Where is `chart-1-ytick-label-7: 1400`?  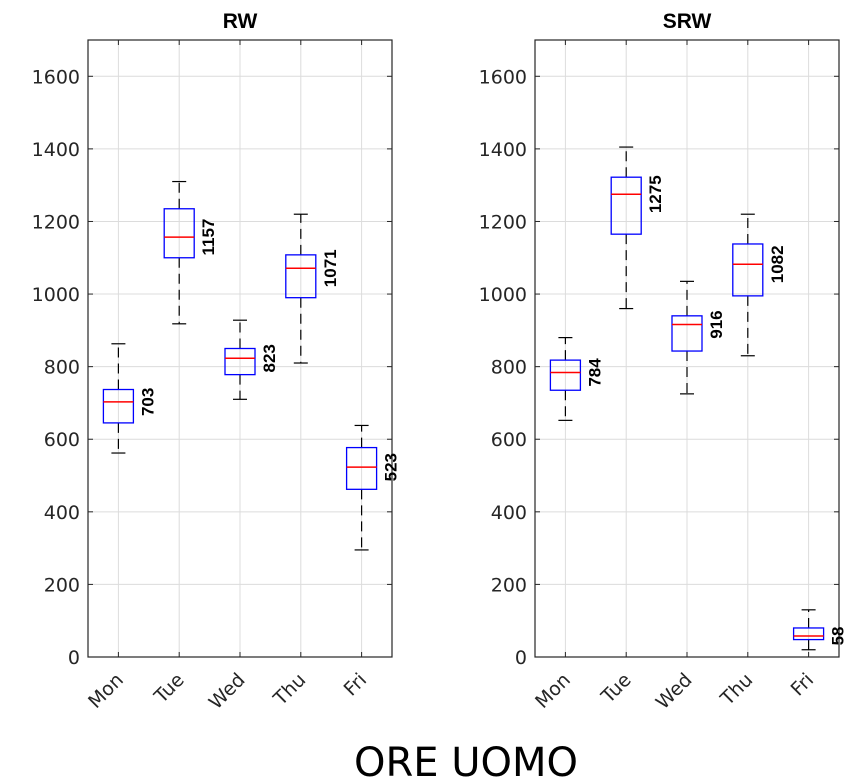
chart-1-ytick-label-7: 1400 is located at coordinates (503, 150).